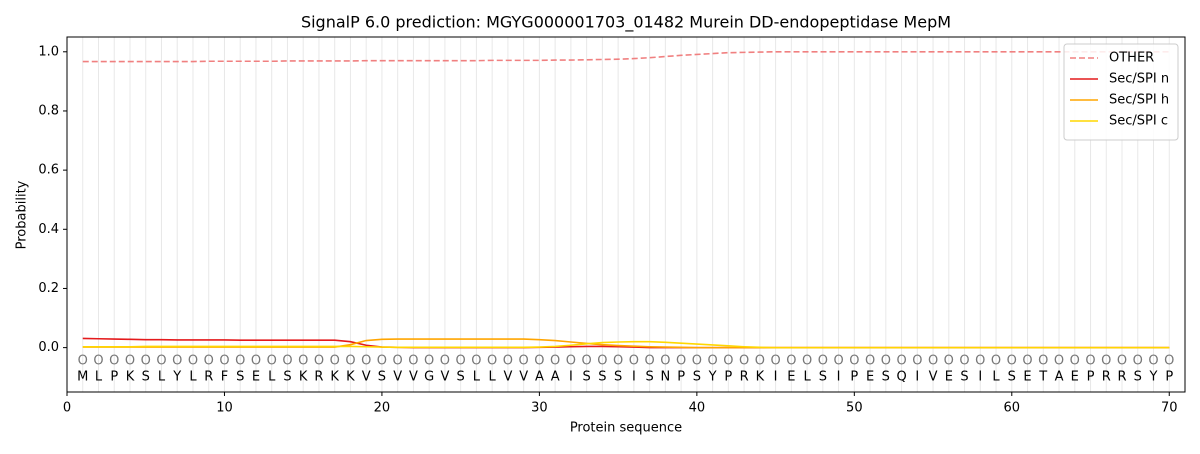 The height and width of the screenshot is (454, 1200). Describe the element at coordinates (1131, 58) in the screenshot. I see `legend-label: OTHER` at that location.